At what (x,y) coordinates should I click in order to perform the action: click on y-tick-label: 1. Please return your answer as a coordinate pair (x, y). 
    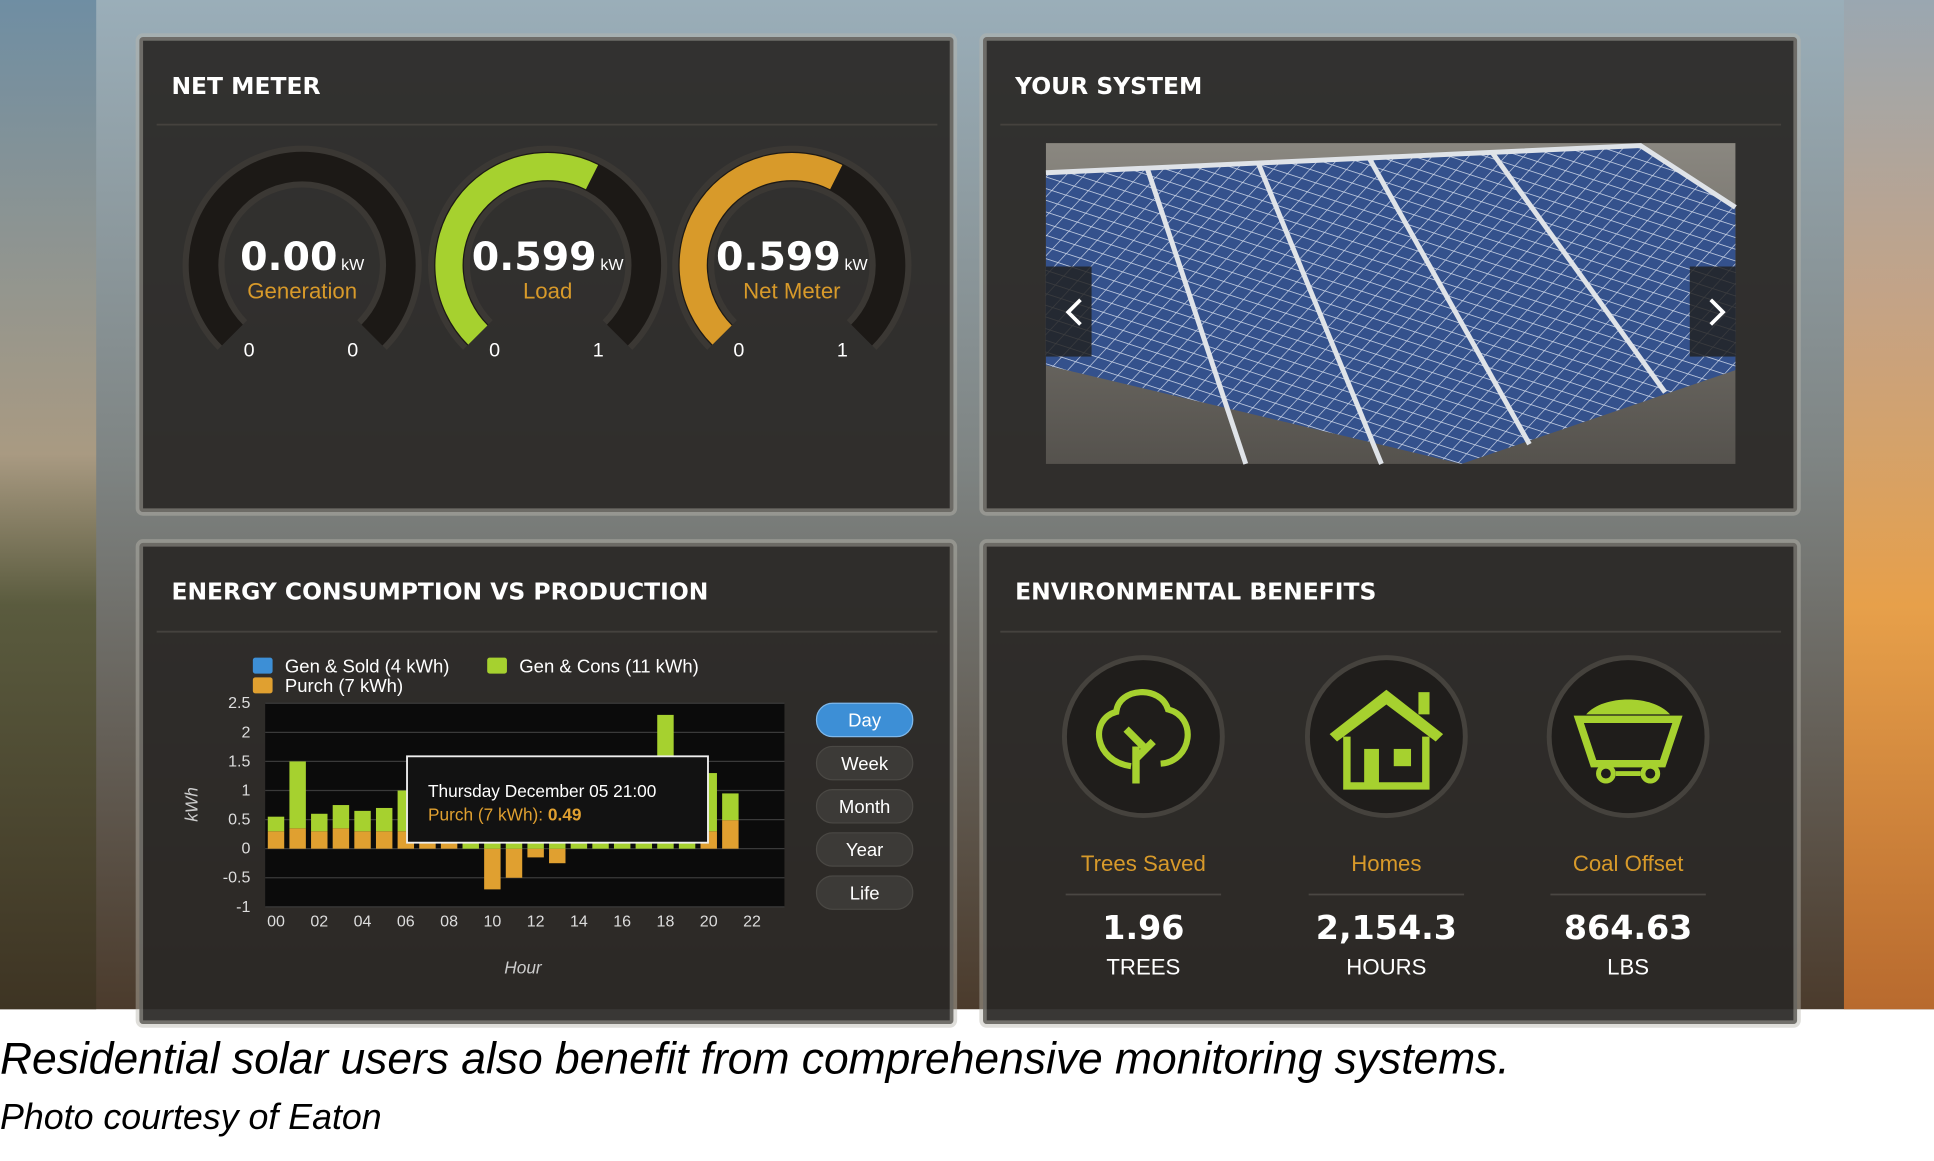
    Looking at the image, I should click on (245, 790).